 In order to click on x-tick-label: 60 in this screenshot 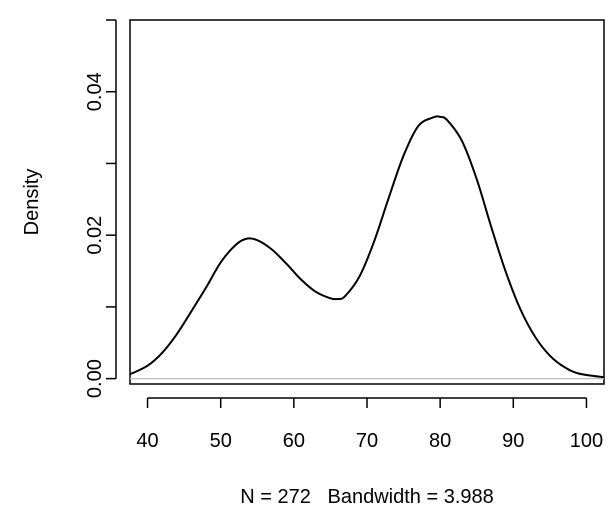, I will do `click(294, 441)`.